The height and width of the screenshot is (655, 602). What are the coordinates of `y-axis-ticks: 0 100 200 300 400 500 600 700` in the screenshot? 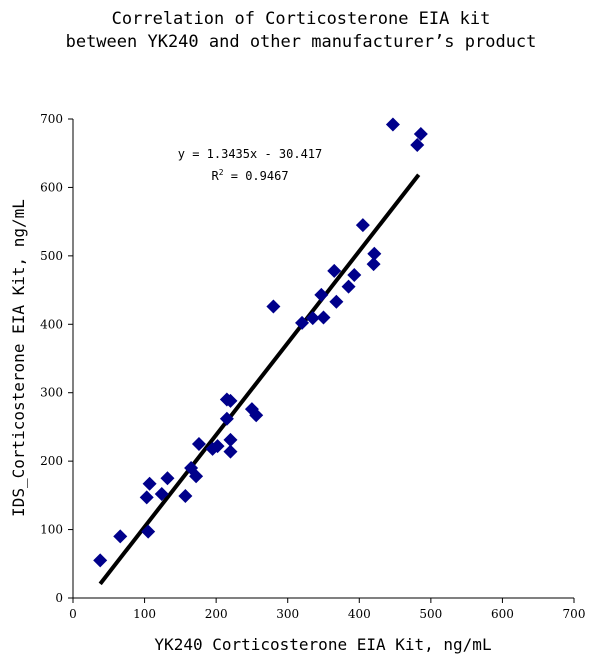 It's located at (56, 358).